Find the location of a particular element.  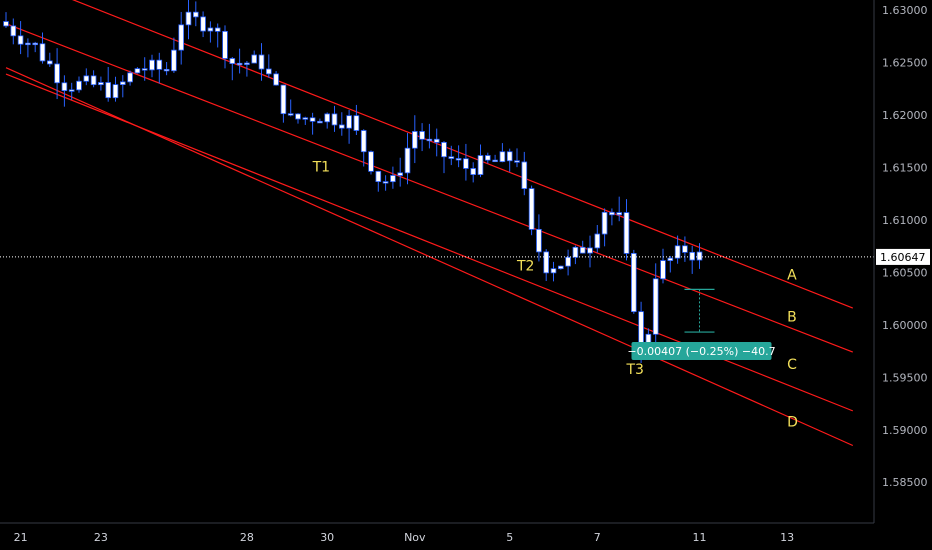

price-tag-box is located at coordinates (903, 256).